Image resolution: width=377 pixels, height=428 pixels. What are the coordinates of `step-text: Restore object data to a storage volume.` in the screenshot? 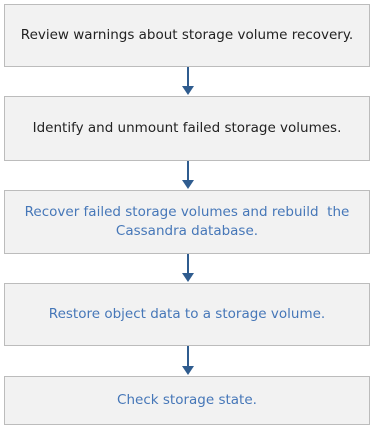 It's located at (187, 314).